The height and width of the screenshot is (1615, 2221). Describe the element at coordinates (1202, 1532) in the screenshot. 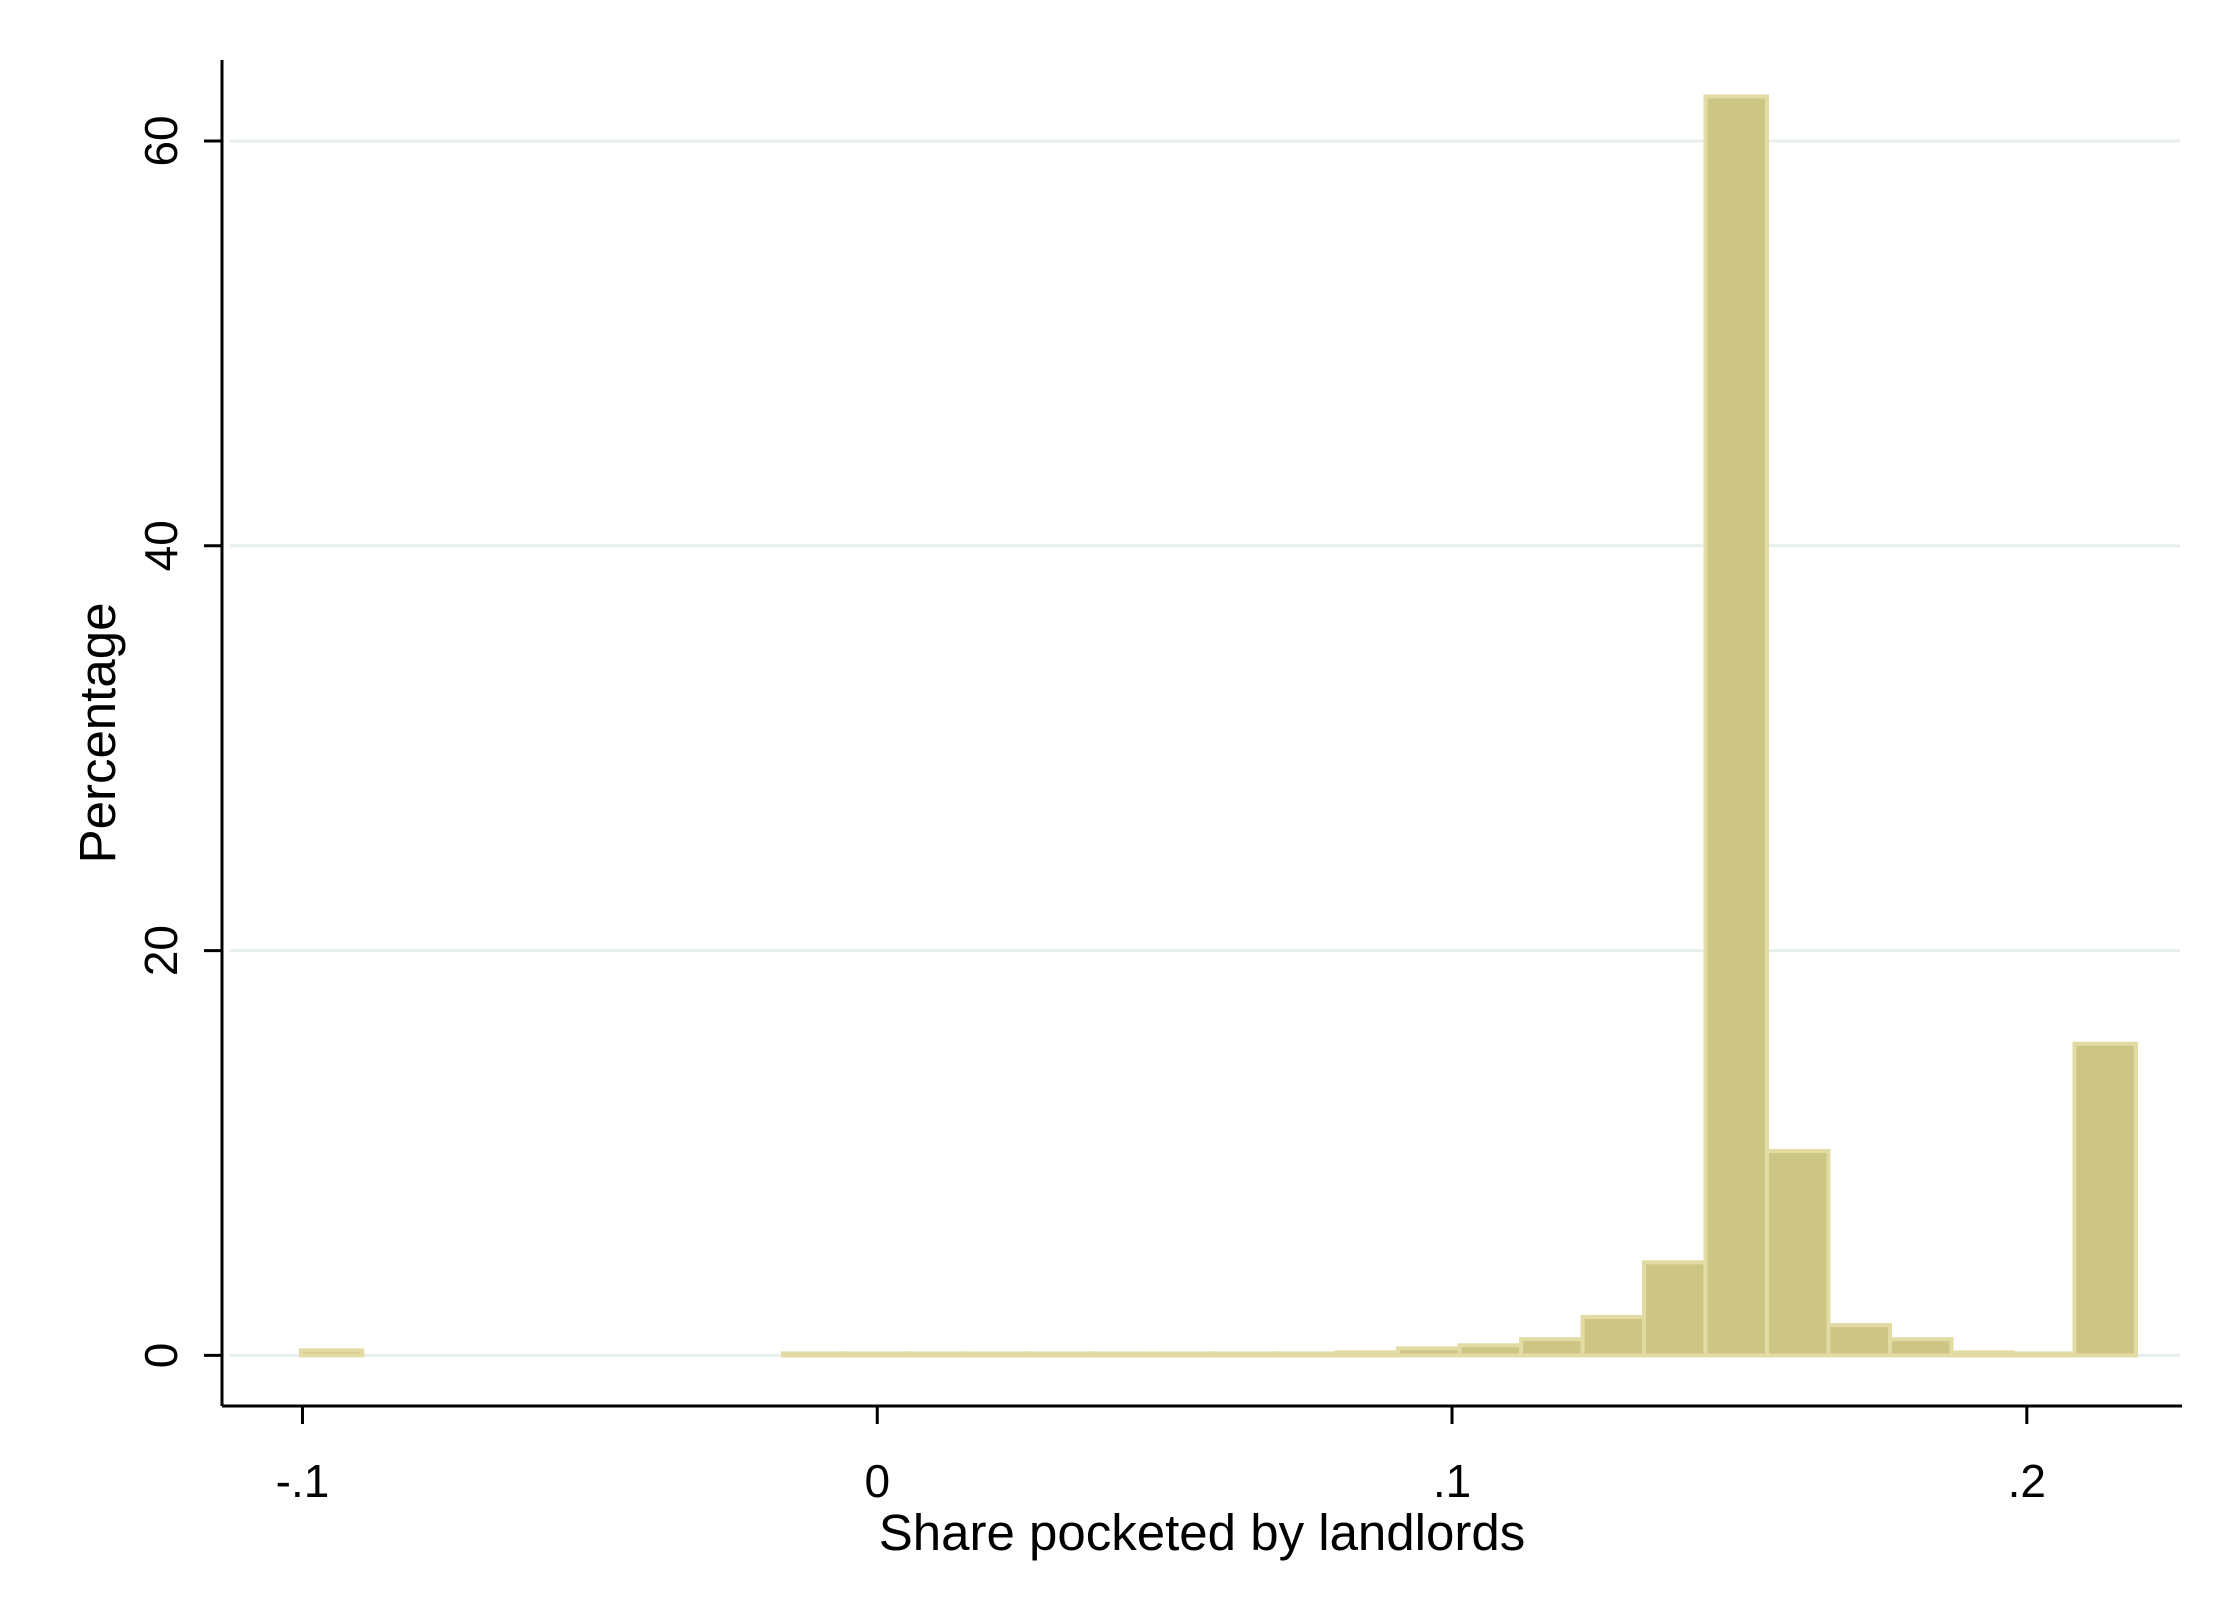

I see `x-axis-title: Share pocketed by landlords` at that location.